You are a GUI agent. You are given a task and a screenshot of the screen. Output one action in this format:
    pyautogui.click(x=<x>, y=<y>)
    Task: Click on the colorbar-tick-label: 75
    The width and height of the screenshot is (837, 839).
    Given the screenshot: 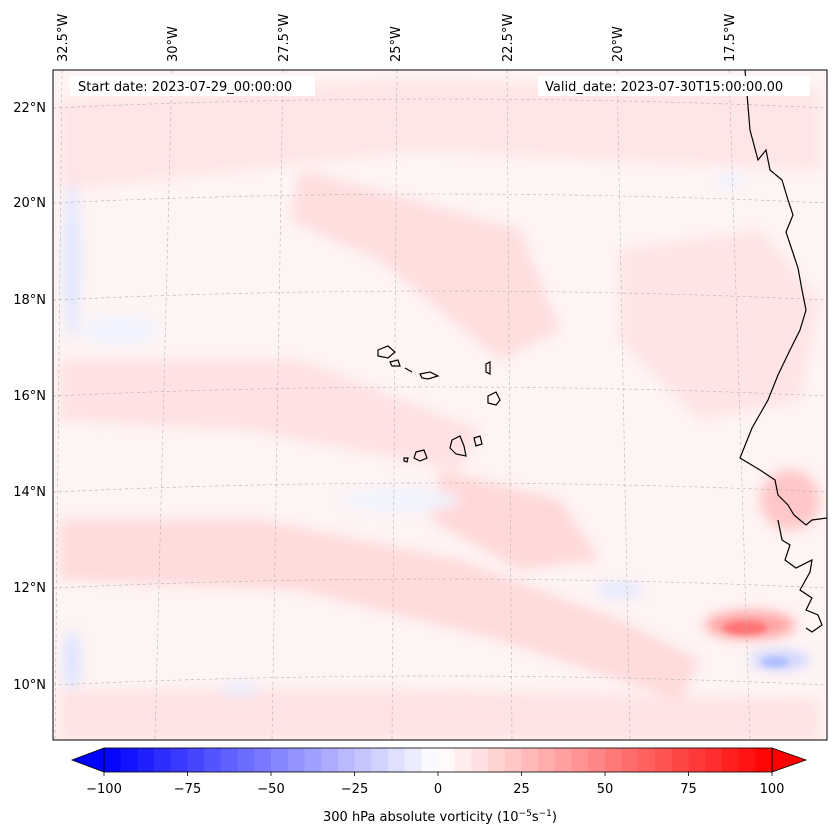 What is the action you would take?
    pyautogui.click(x=688, y=789)
    